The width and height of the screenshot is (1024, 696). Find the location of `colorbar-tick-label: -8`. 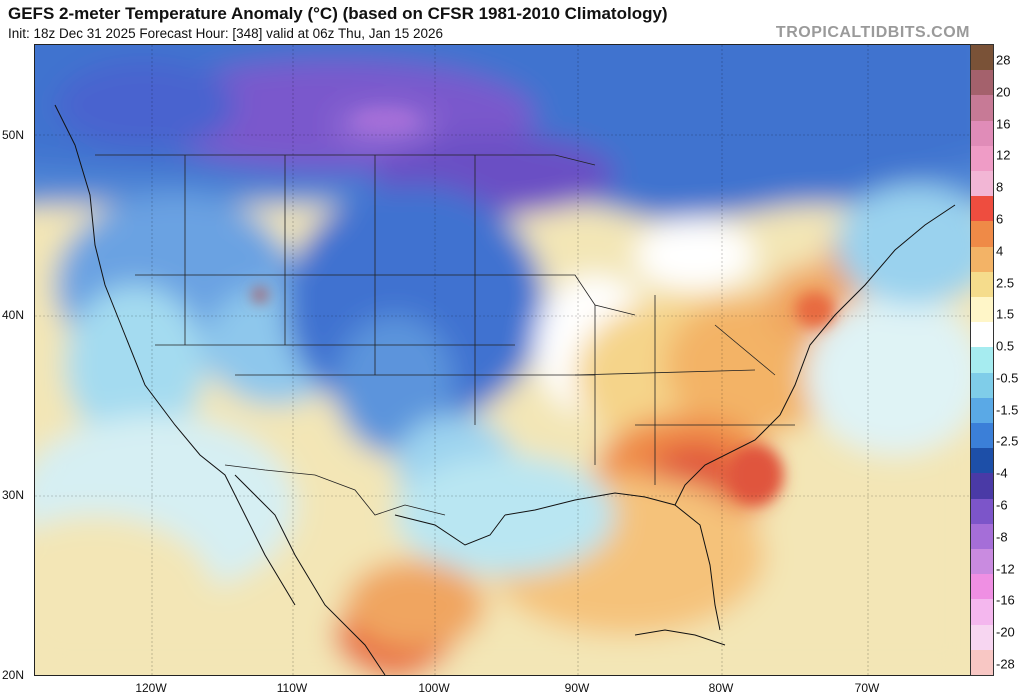

colorbar-tick-label: -8 is located at coordinates (1002, 537).